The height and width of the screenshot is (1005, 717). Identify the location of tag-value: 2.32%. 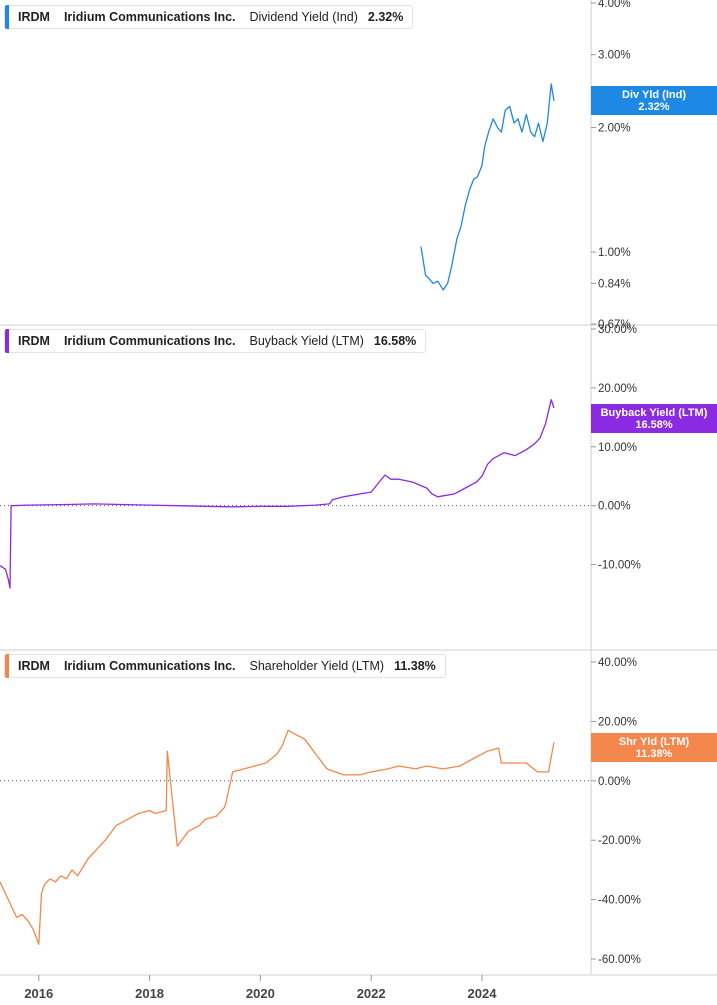
(654, 107).